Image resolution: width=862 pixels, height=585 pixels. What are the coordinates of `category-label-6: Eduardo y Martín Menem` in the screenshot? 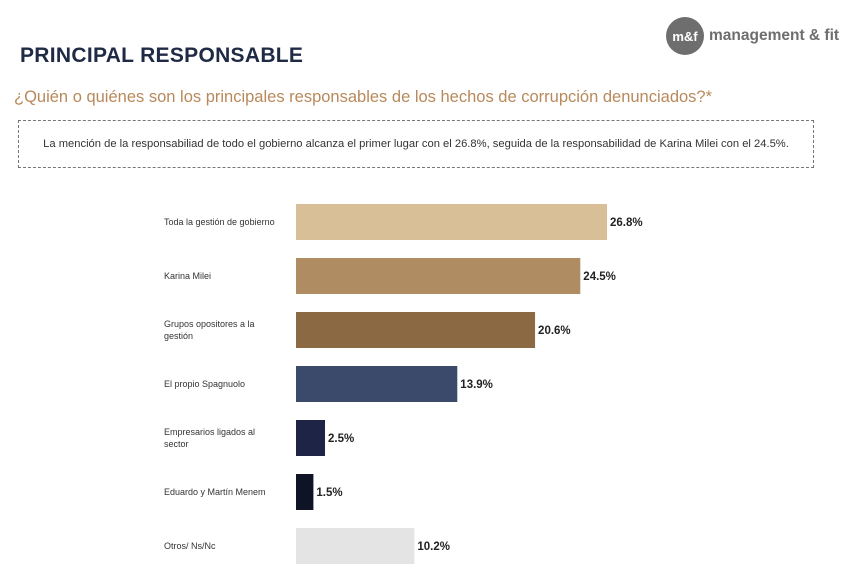 It's located at (215, 492).